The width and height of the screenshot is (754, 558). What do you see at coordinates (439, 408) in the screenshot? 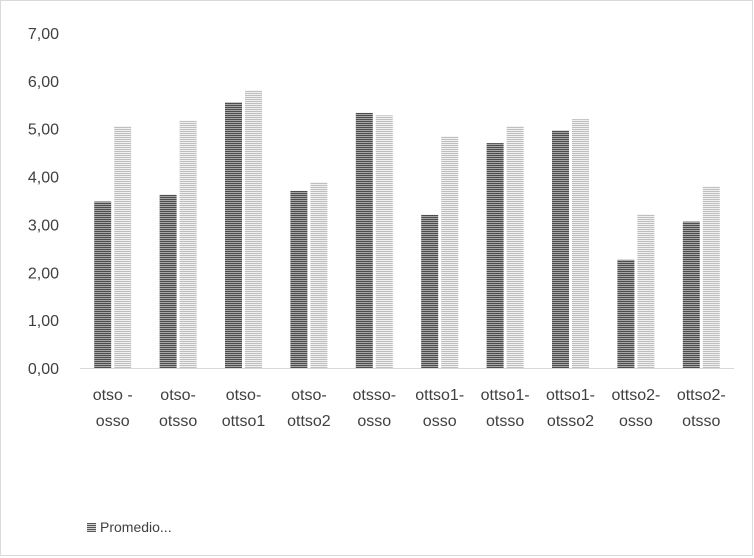
I see `x-category-label: ottso1-osso` at bounding box center [439, 408].